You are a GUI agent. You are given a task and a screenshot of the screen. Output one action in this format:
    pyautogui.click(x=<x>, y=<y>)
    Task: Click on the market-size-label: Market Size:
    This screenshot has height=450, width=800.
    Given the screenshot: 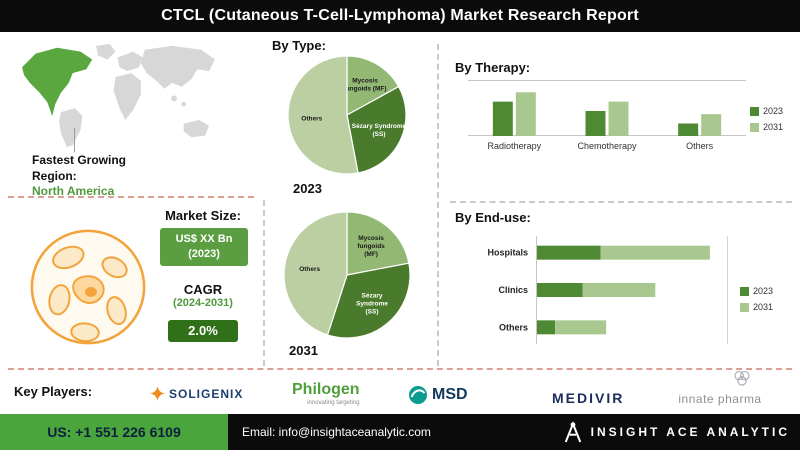 What is the action you would take?
    pyautogui.click(x=203, y=215)
    